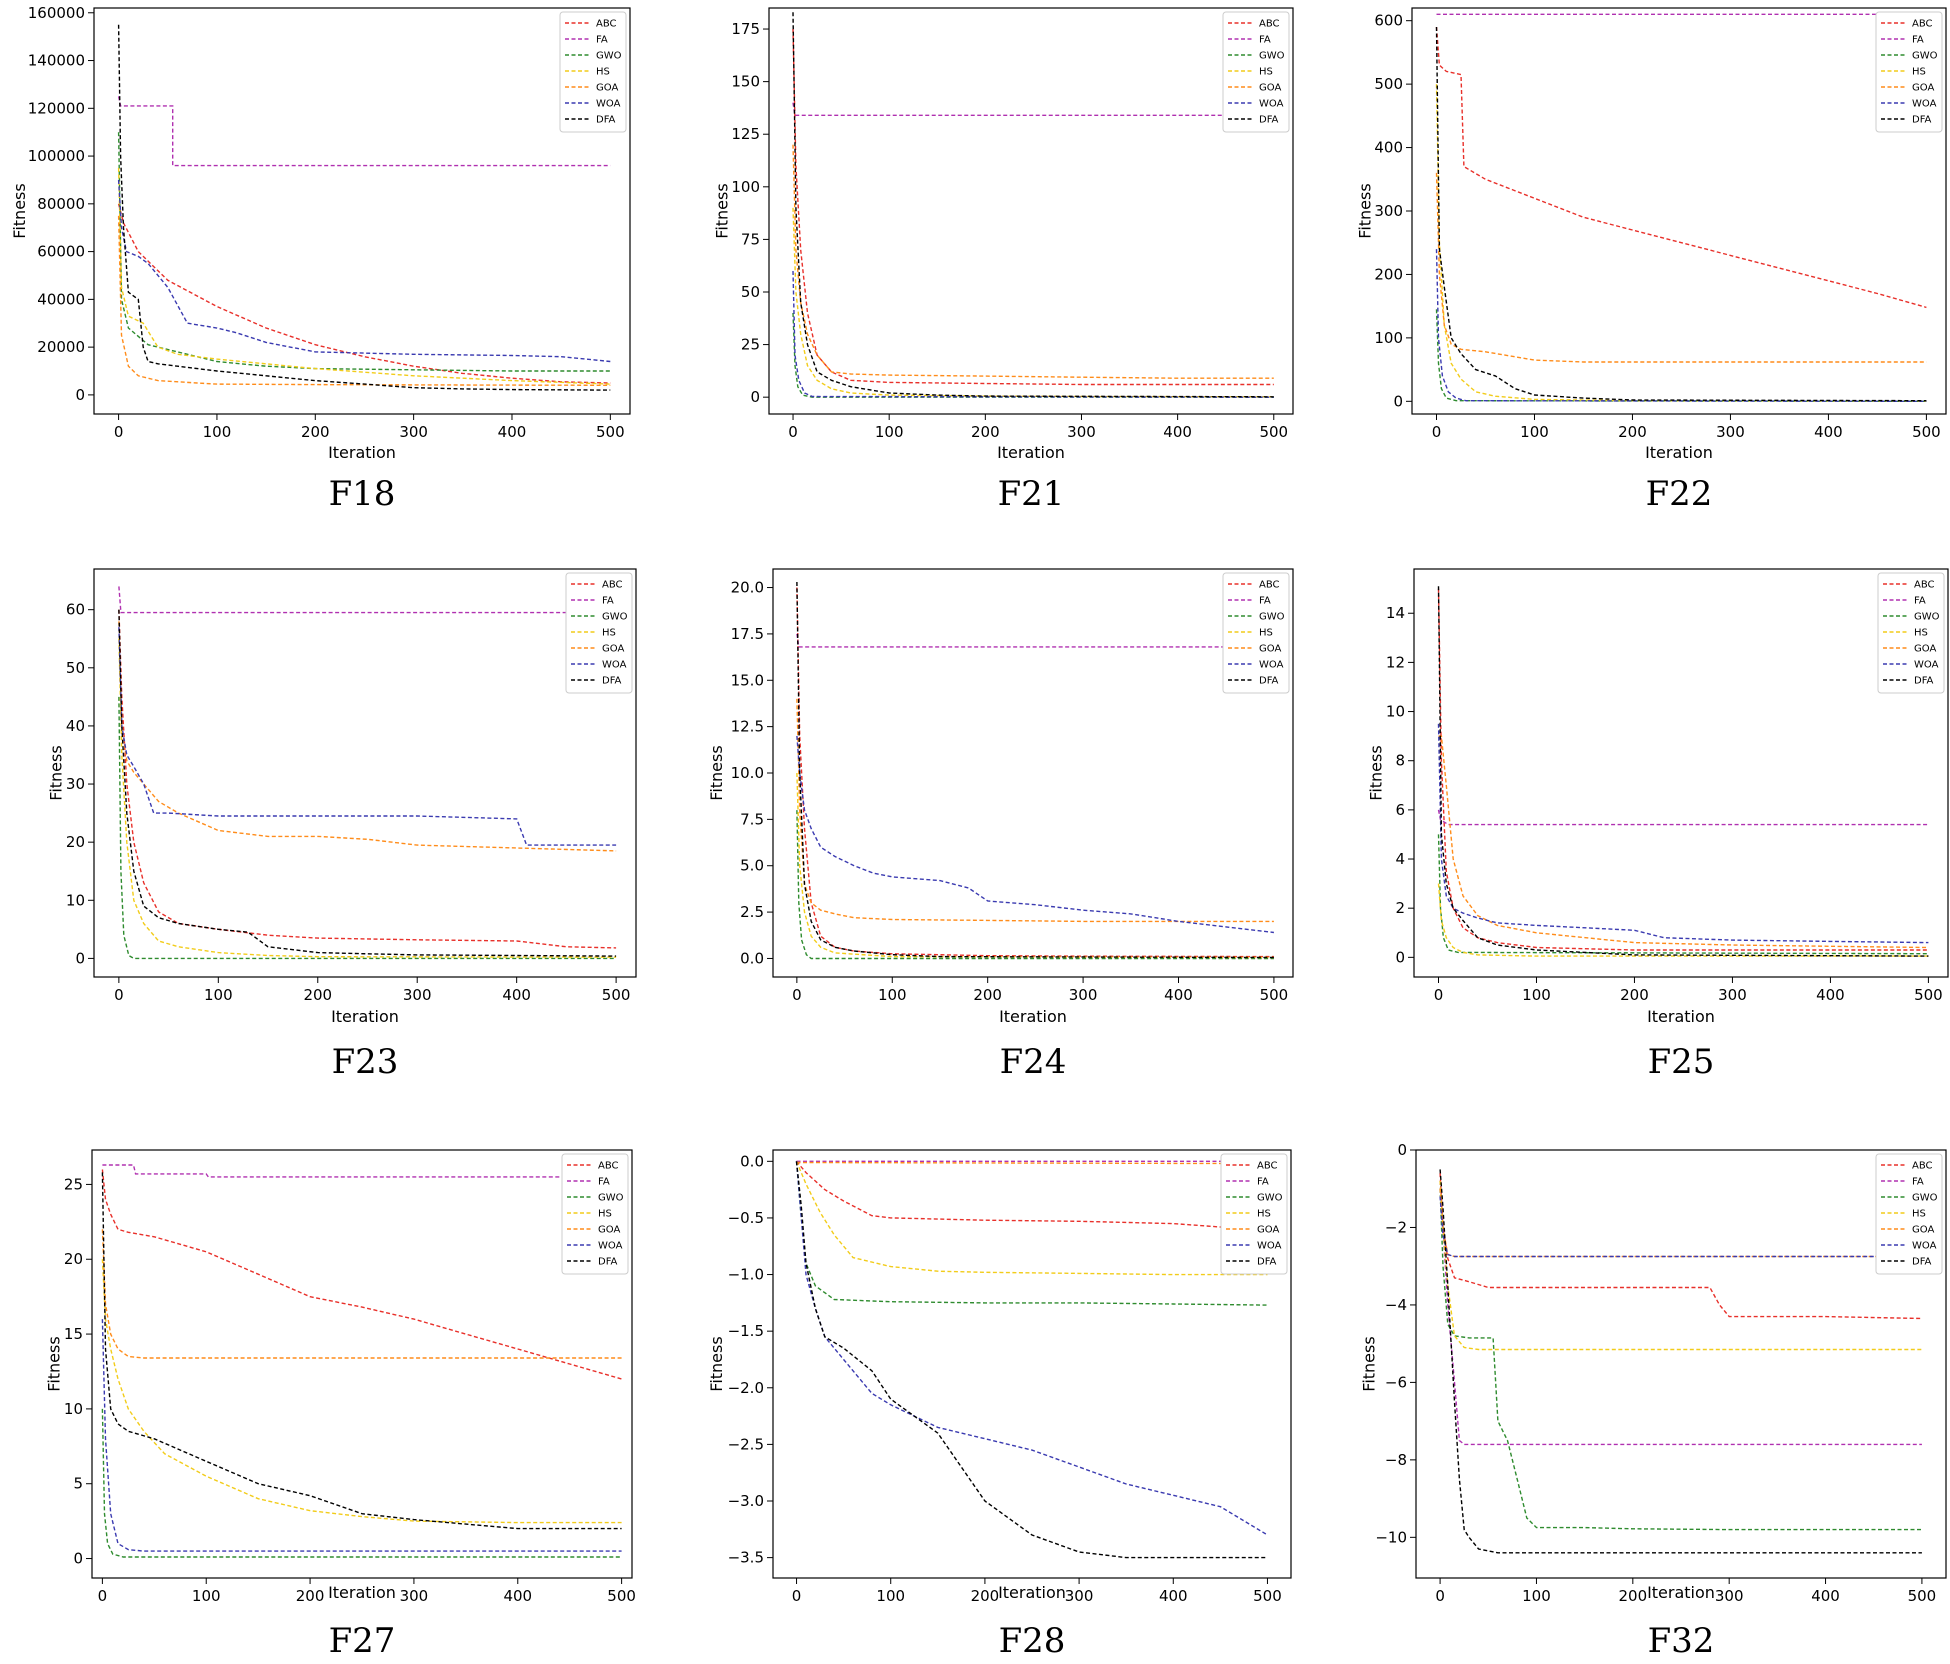 This screenshot has width=1950, height=1664. What do you see at coordinates (61, 347) in the screenshot?
I see `y-tick-label: 20000` at bounding box center [61, 347].